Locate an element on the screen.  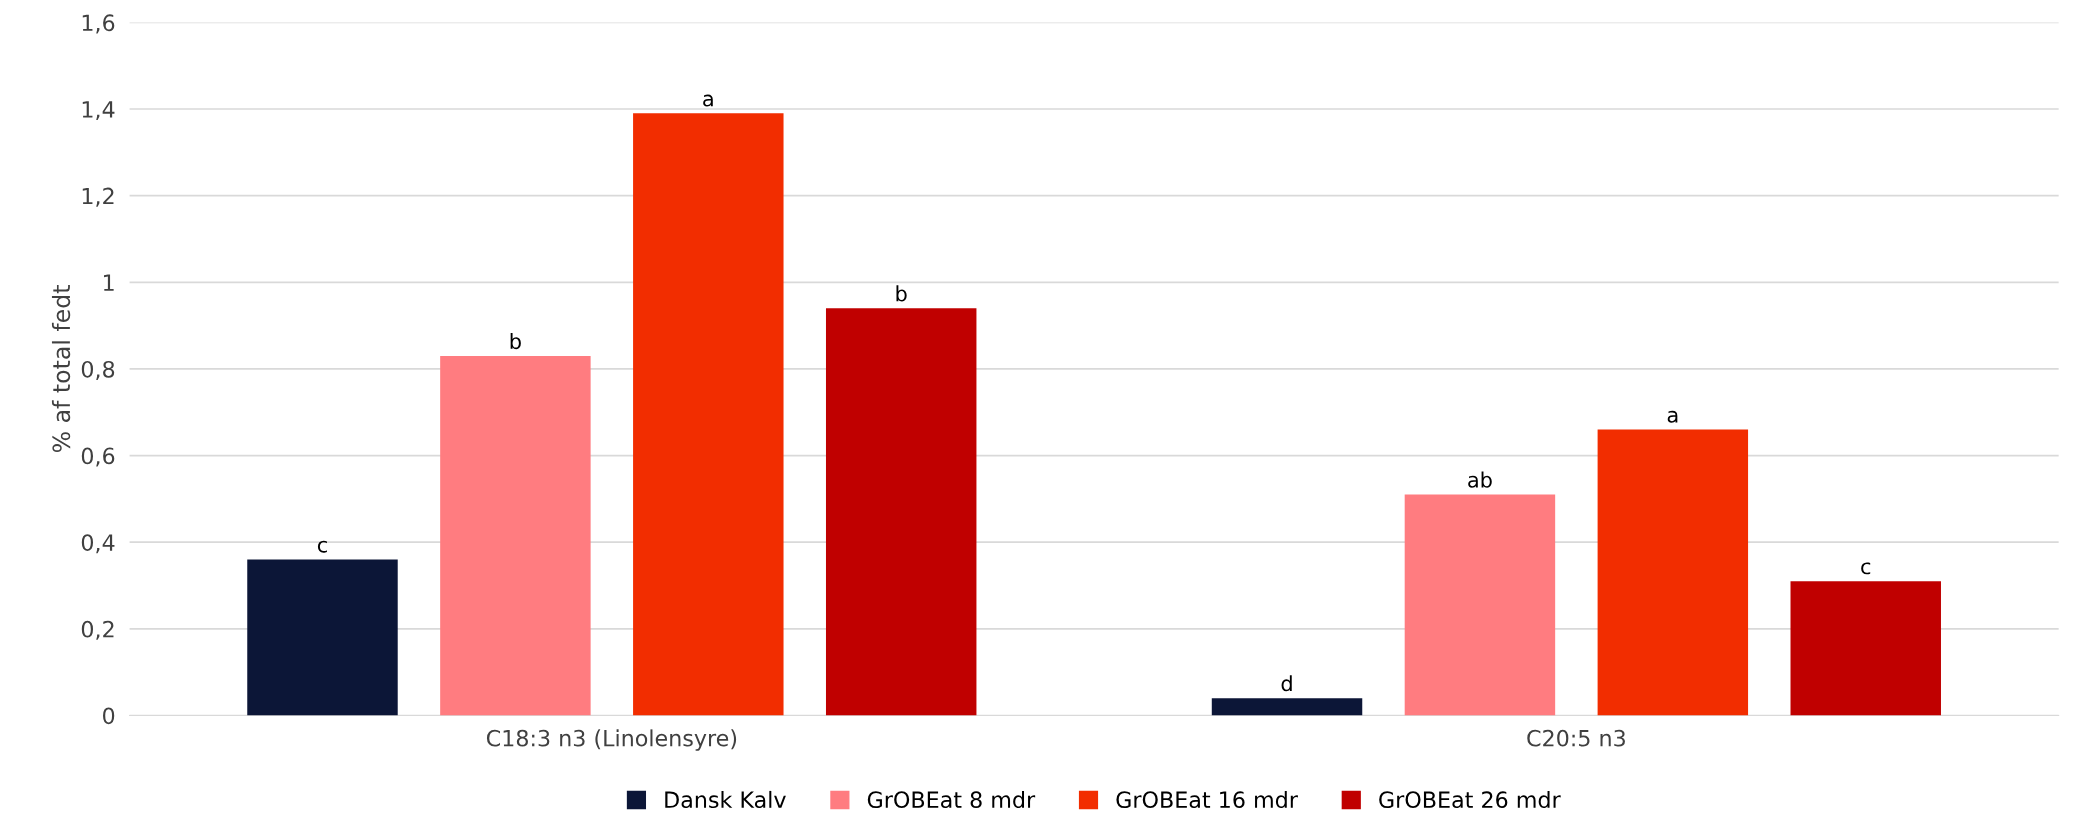
y-tick-label: 0,6 is located at coordinates (98, 457).